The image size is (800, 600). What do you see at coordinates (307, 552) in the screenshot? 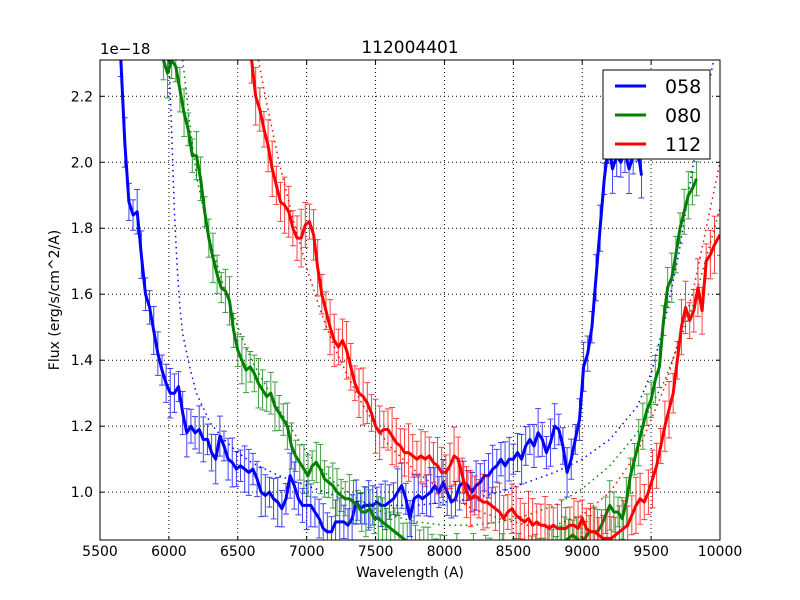
I see `x-tick-label: 7000` at bounding box center [307, 552].